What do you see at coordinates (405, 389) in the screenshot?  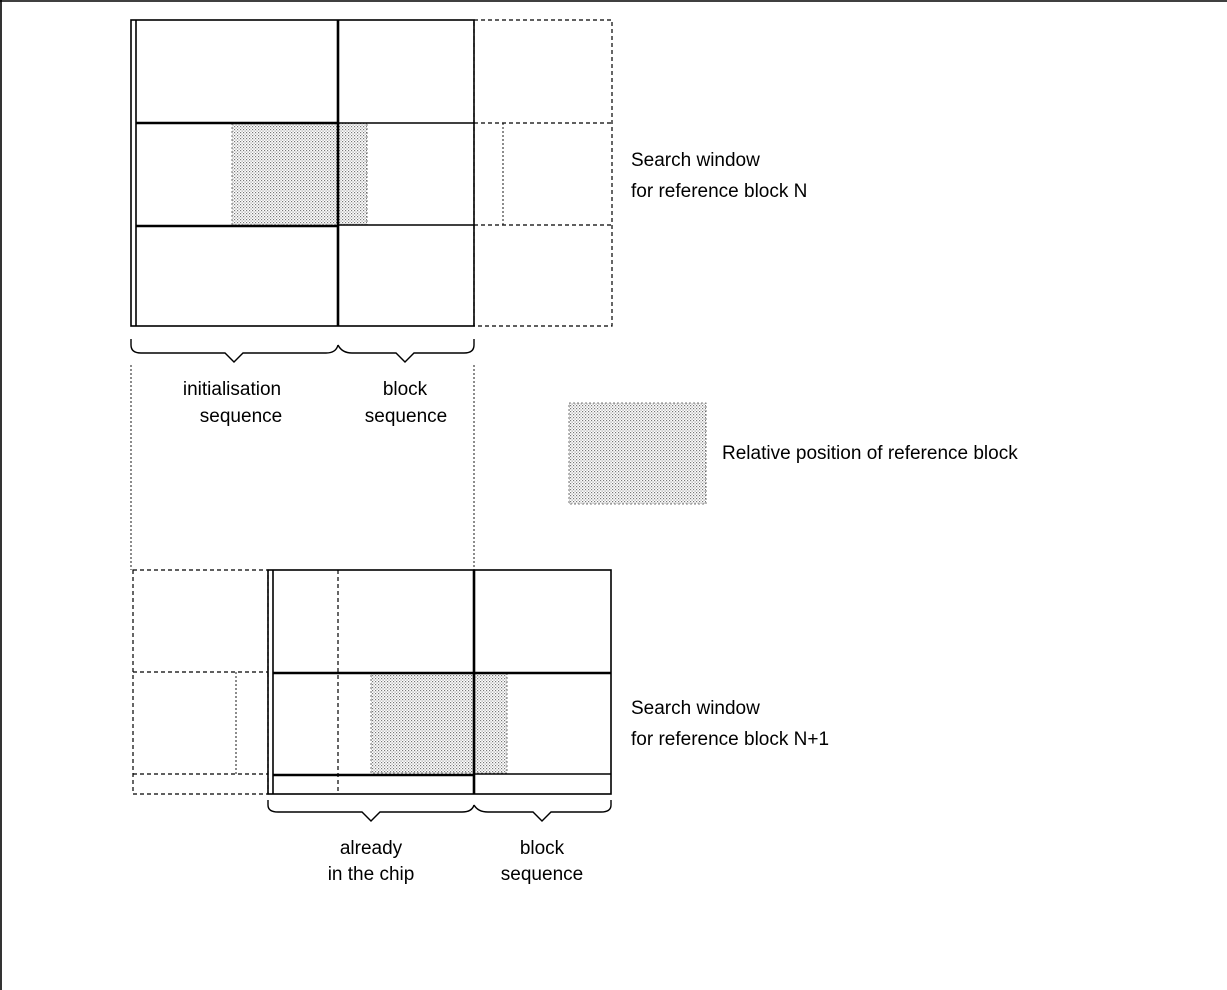 I see `block-top-label-line1: block` at bounding box center [405, 389].